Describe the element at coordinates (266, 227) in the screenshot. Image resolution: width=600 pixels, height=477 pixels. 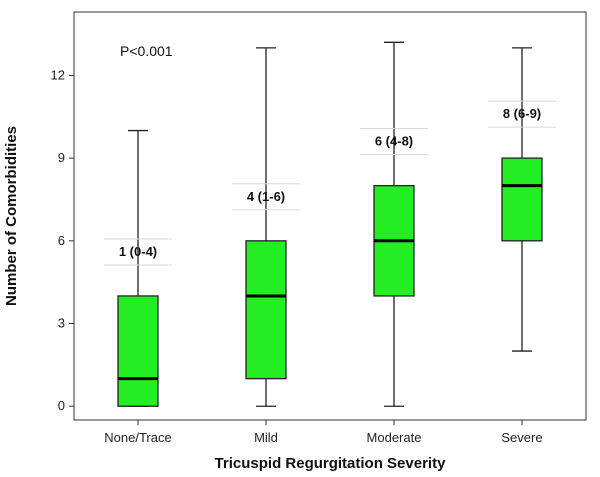
I see `box-1: 4 (1-6)` at that location.